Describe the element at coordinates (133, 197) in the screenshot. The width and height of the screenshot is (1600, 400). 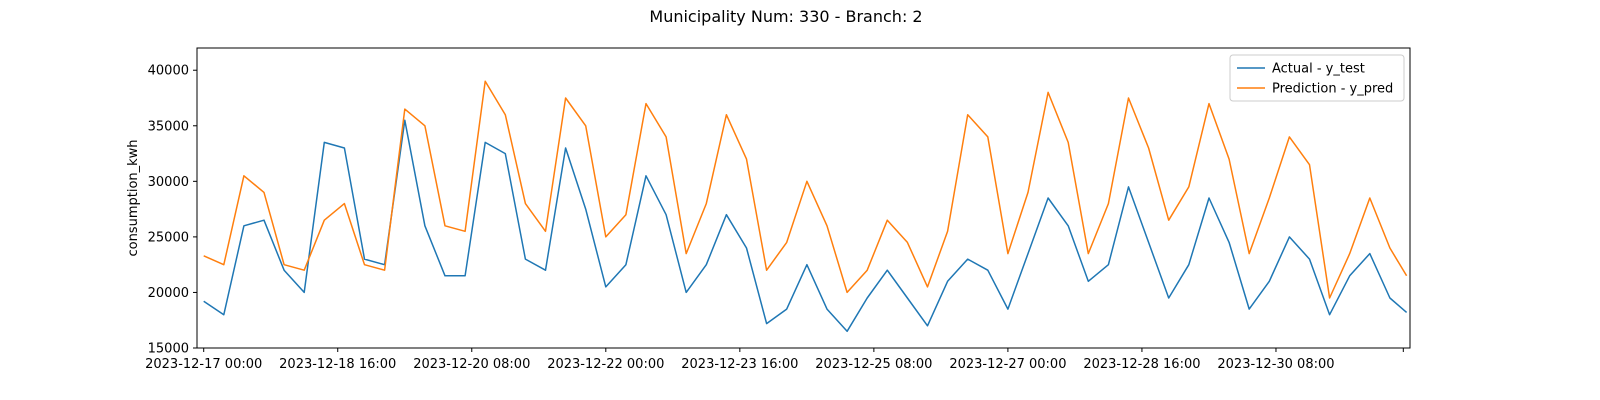
I see `y-axis-label: consumption_kwh` at that location.